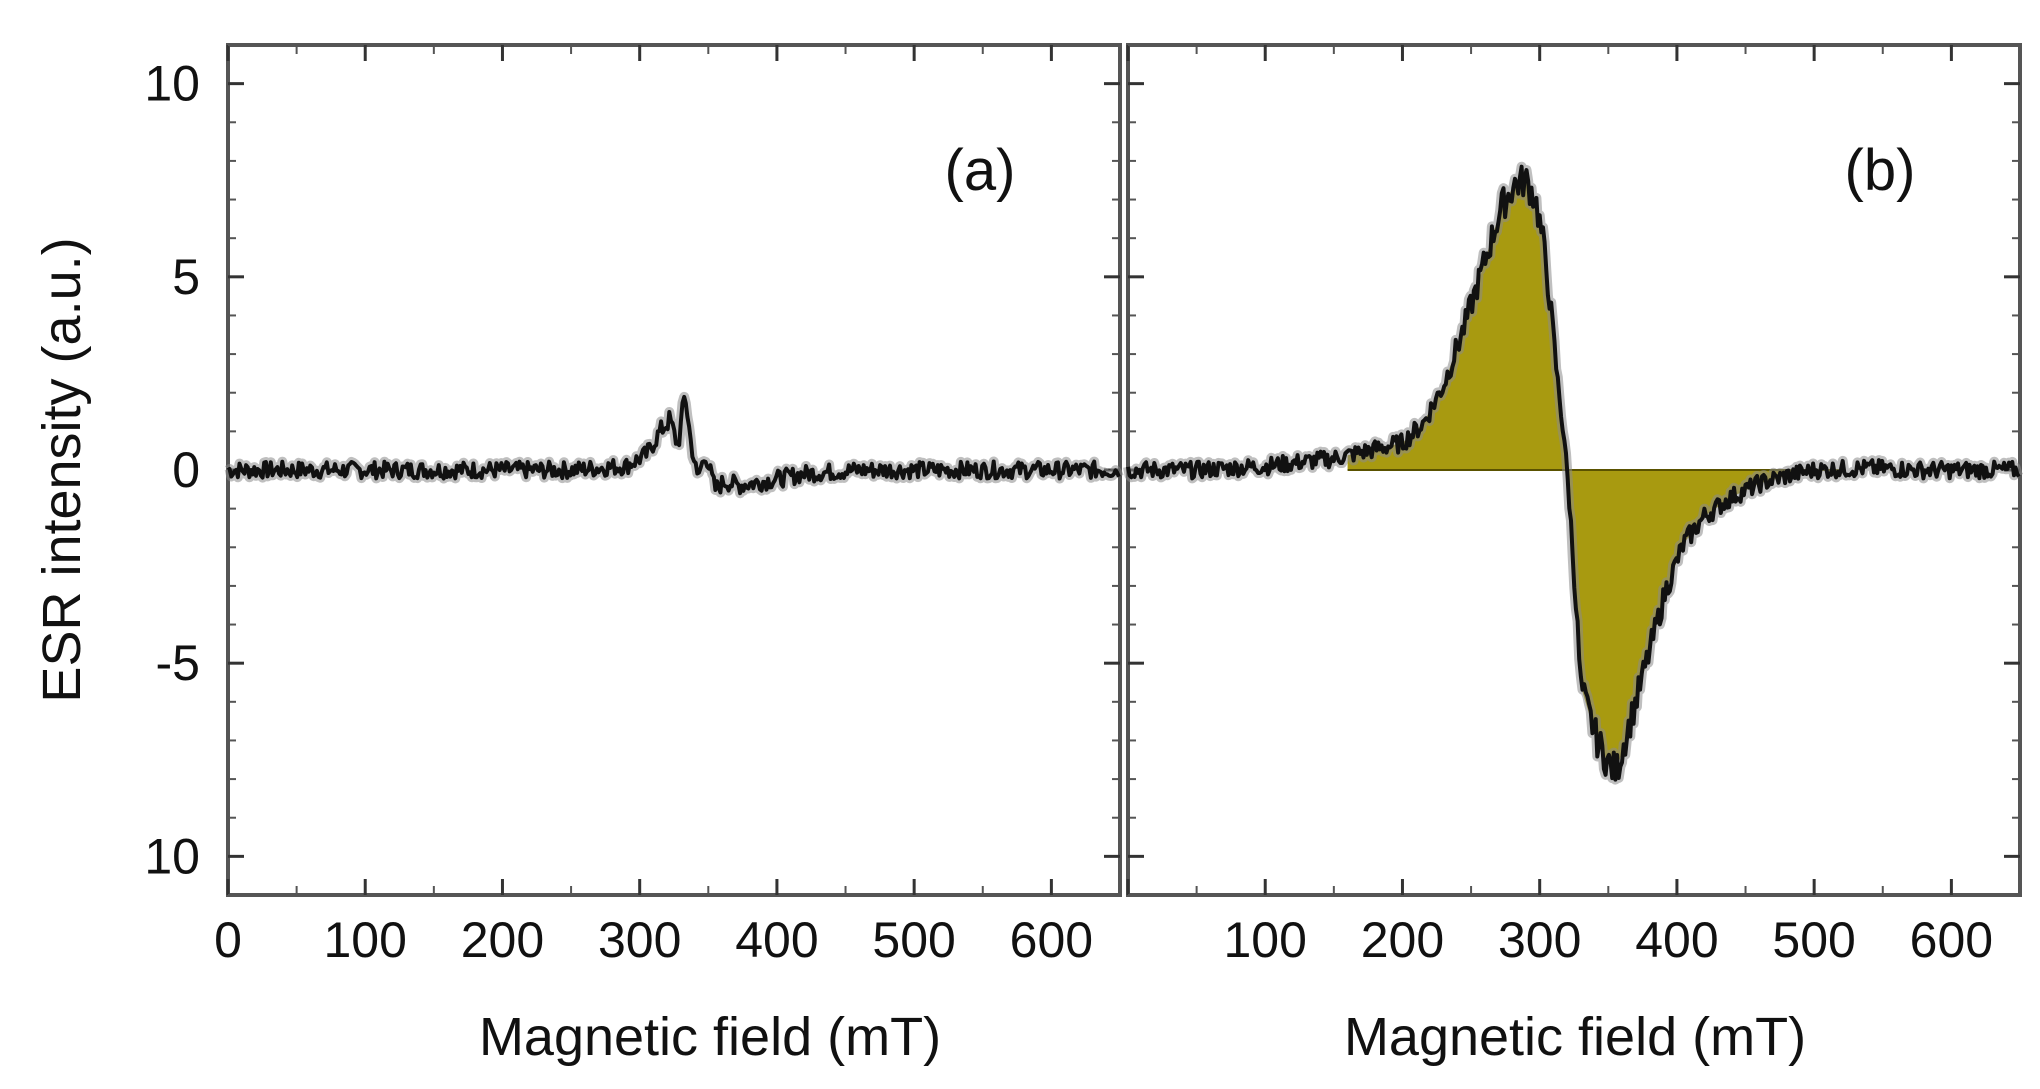 This screenshot has height=1089, width=2040. I want to click on panel-a-y-tick-labels: 10 5 0 -5 10, so click(172, 470).